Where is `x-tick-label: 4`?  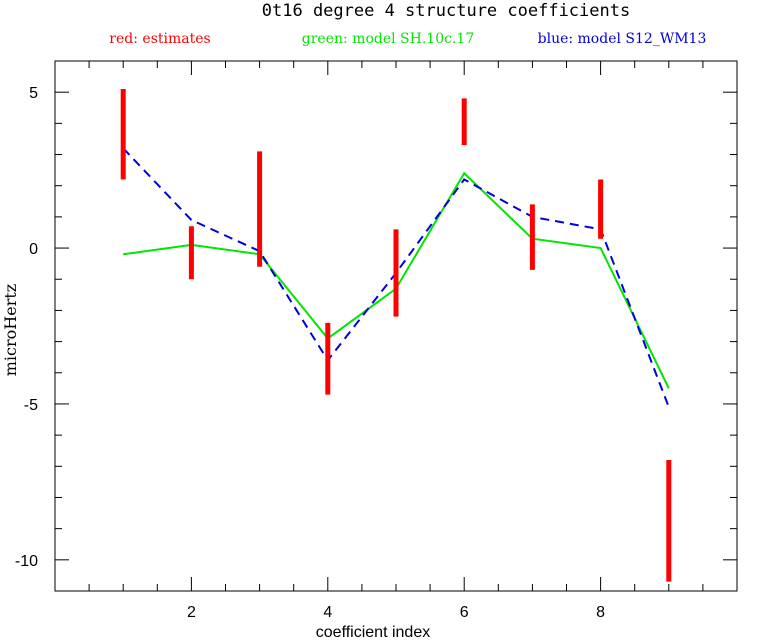 x-tick-label: 4 is located at coordinates (327, 612).